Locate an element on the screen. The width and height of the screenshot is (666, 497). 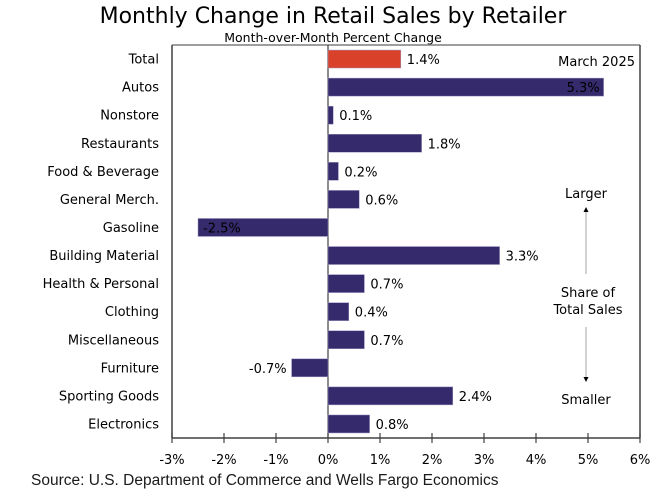
smaller-label: Smaller is located at coordinates (586, 400).